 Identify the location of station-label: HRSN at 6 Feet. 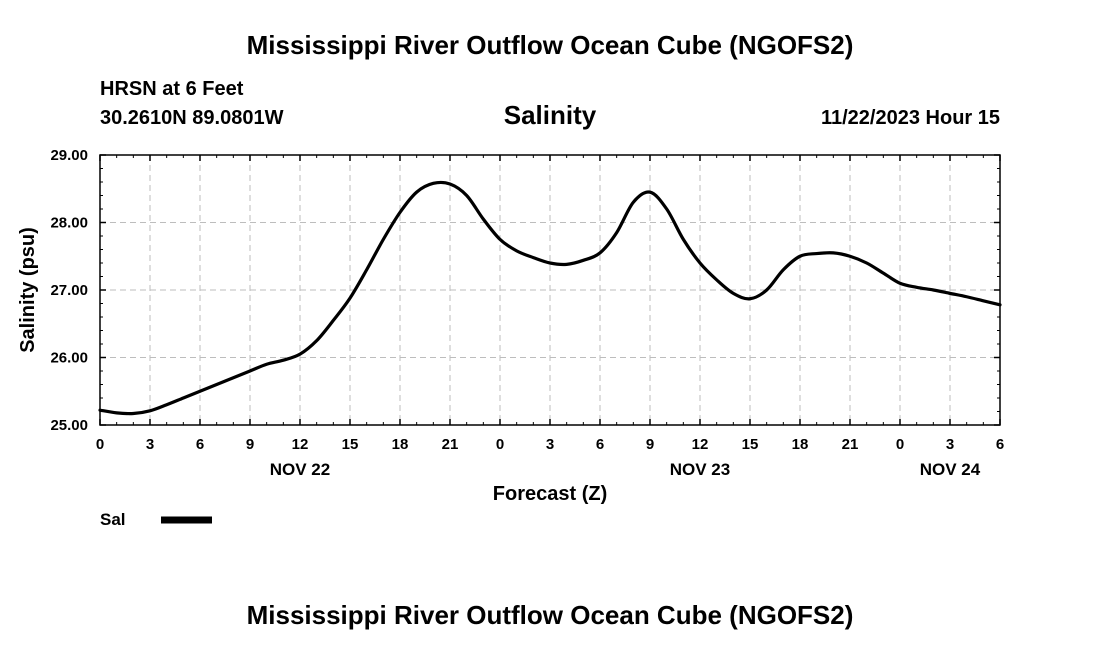
(172, 89).